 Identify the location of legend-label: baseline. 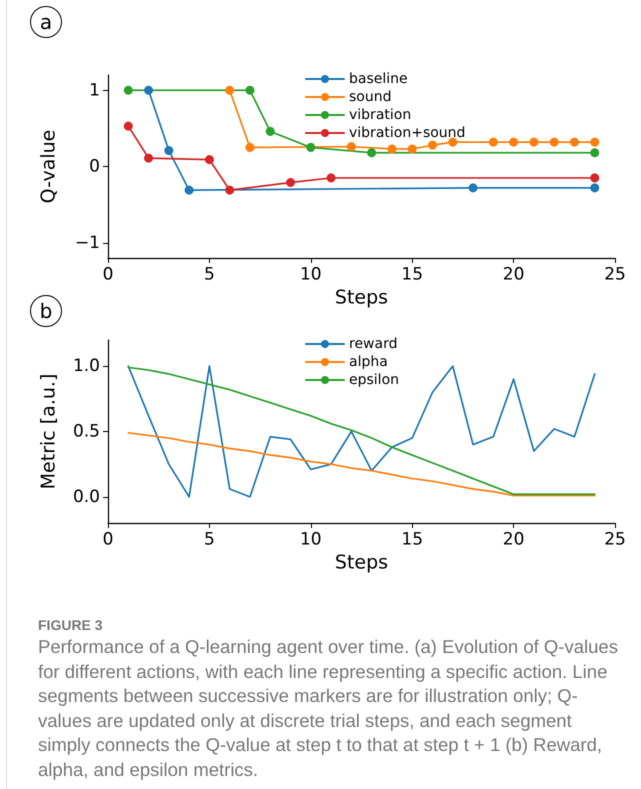
(378, 79).